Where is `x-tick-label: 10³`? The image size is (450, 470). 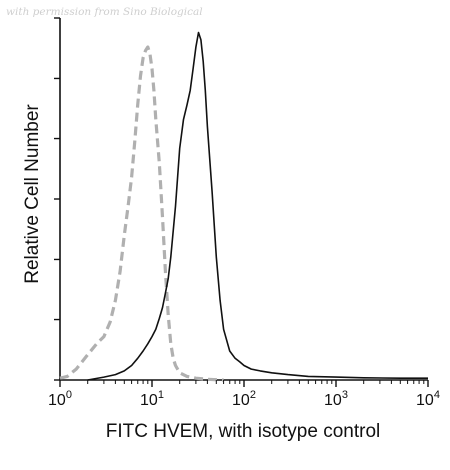 x-tick-label: 10³ is located at coordinates (336, 399).